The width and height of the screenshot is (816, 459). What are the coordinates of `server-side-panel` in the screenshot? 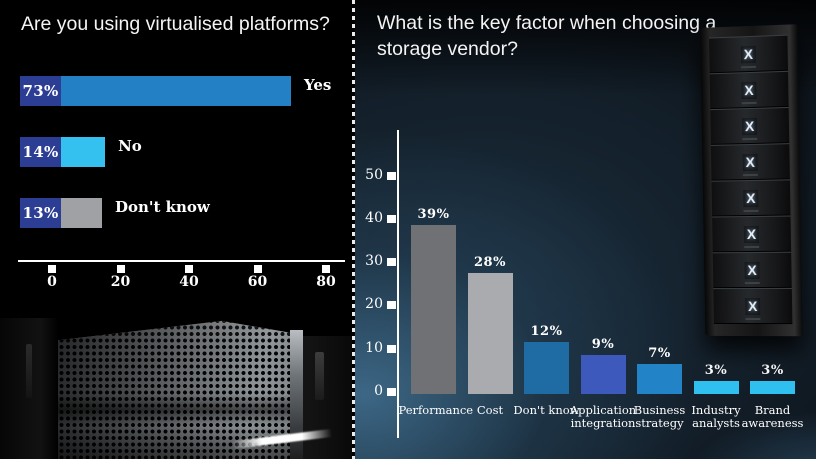 It's located at (327, 397).